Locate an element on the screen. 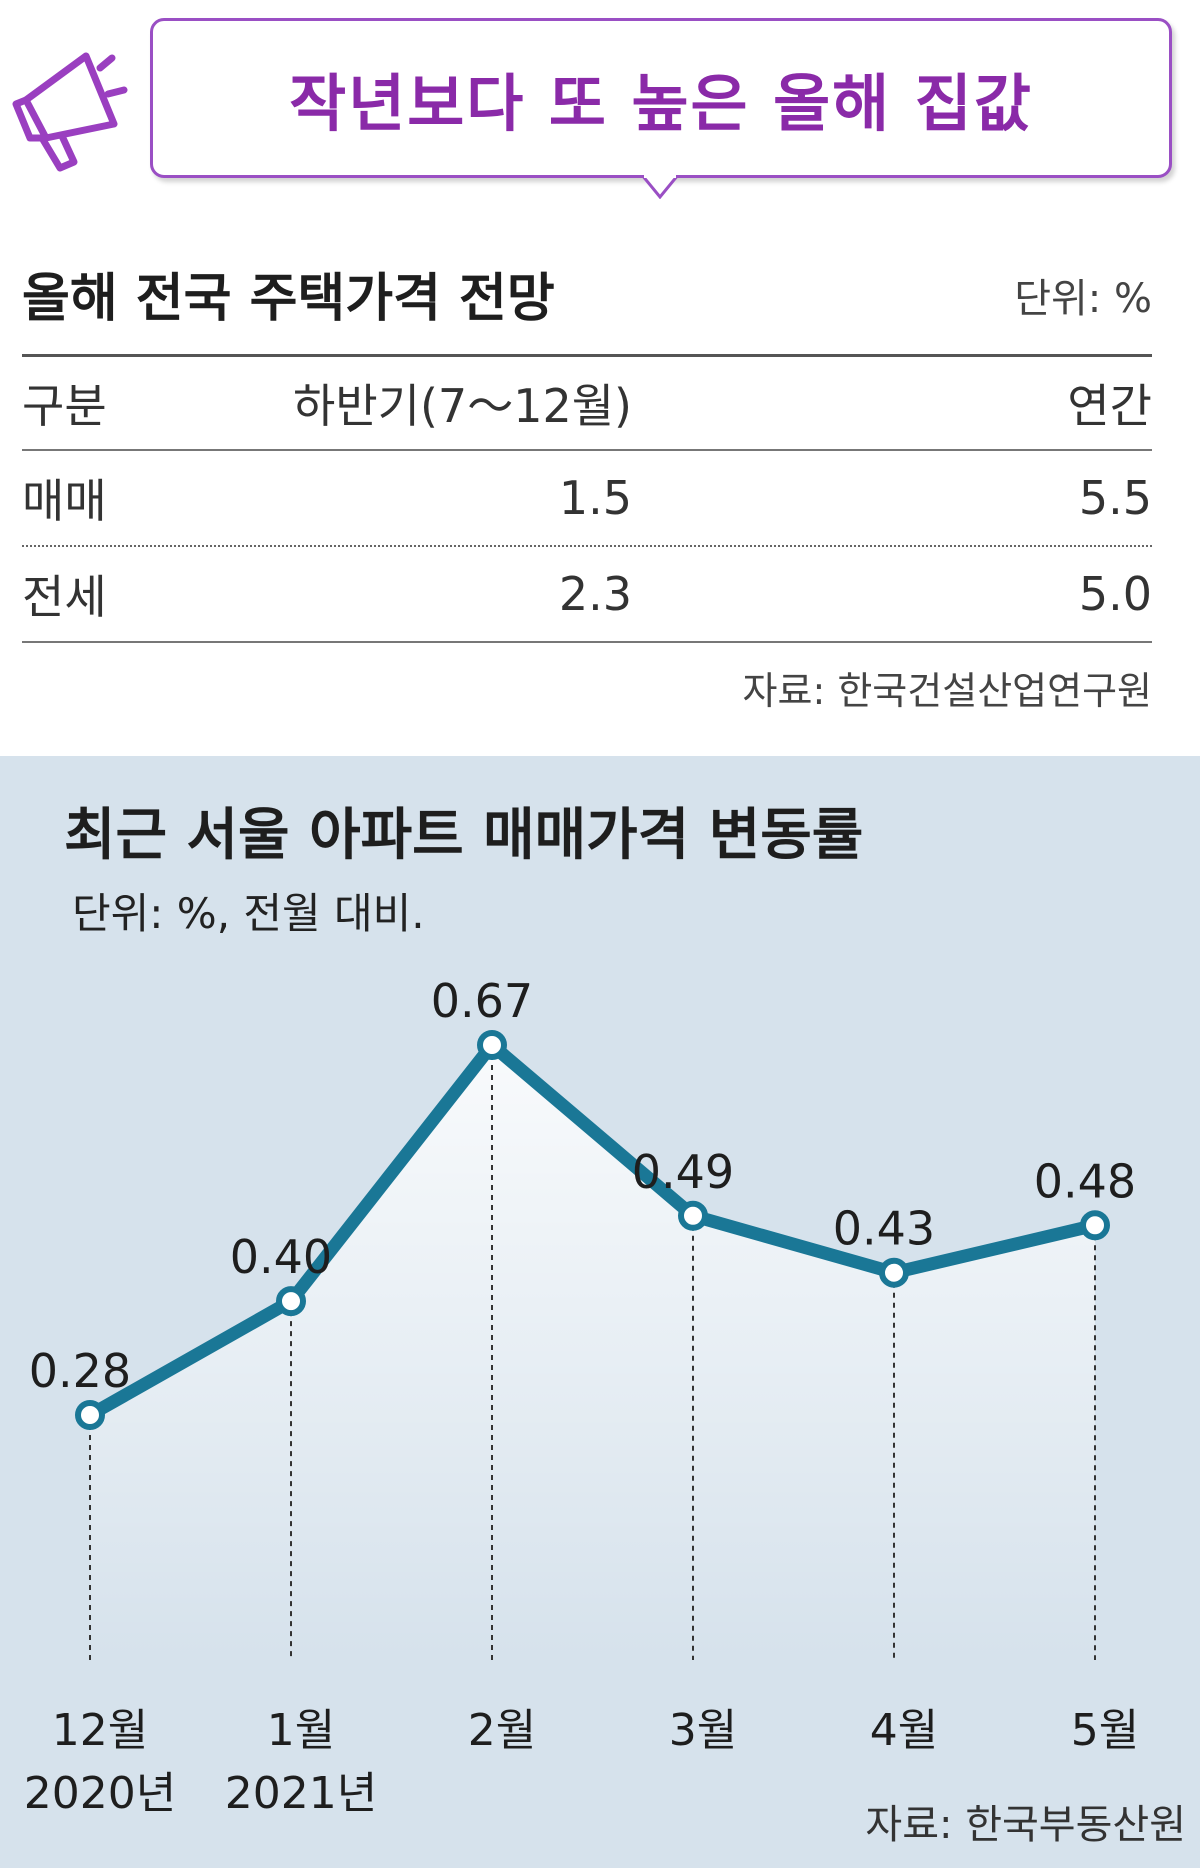 The width and height of the screenshot is (1200, 1868). megaphone-icon is located at coordinates (70, 112).